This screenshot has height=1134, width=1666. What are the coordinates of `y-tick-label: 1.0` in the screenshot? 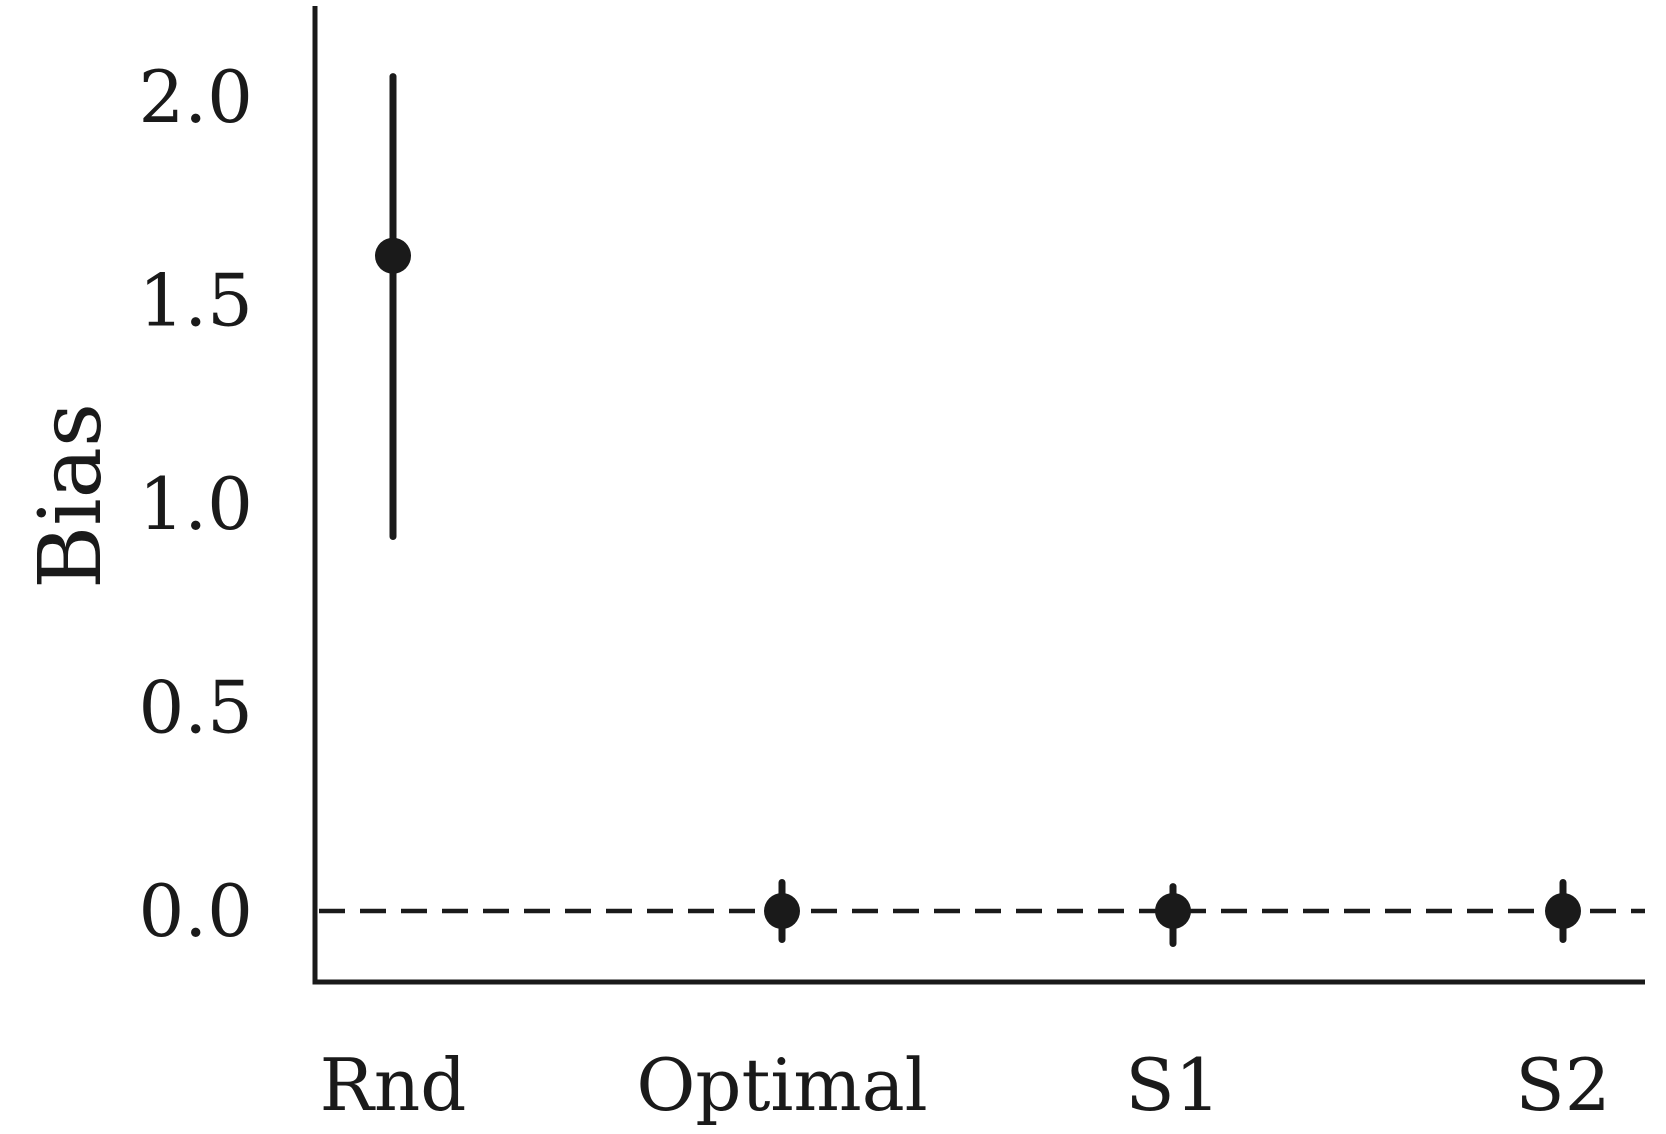 It's located at (195, 504).